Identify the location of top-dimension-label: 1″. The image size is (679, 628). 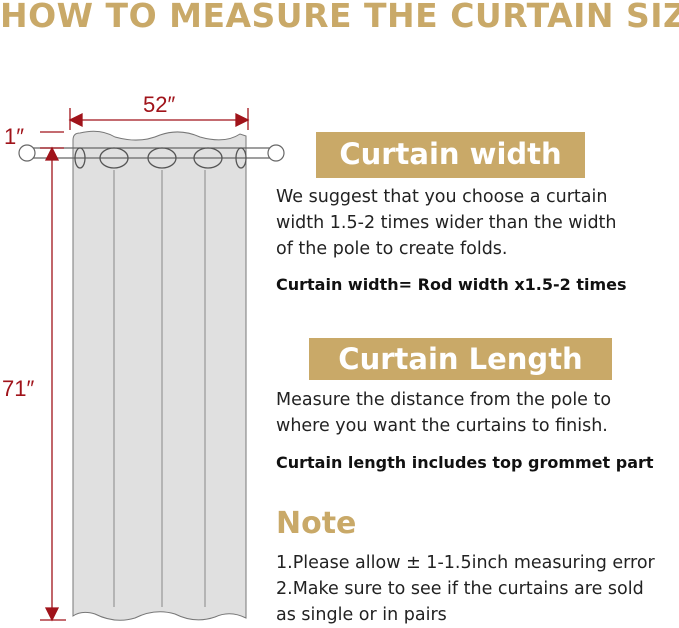
(14, 136).